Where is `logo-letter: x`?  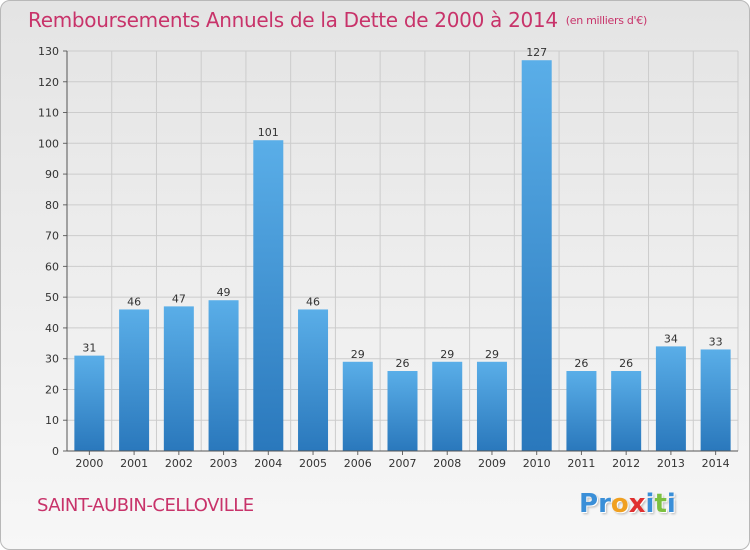
logo-letter: x is located at coordinates (637, 504).